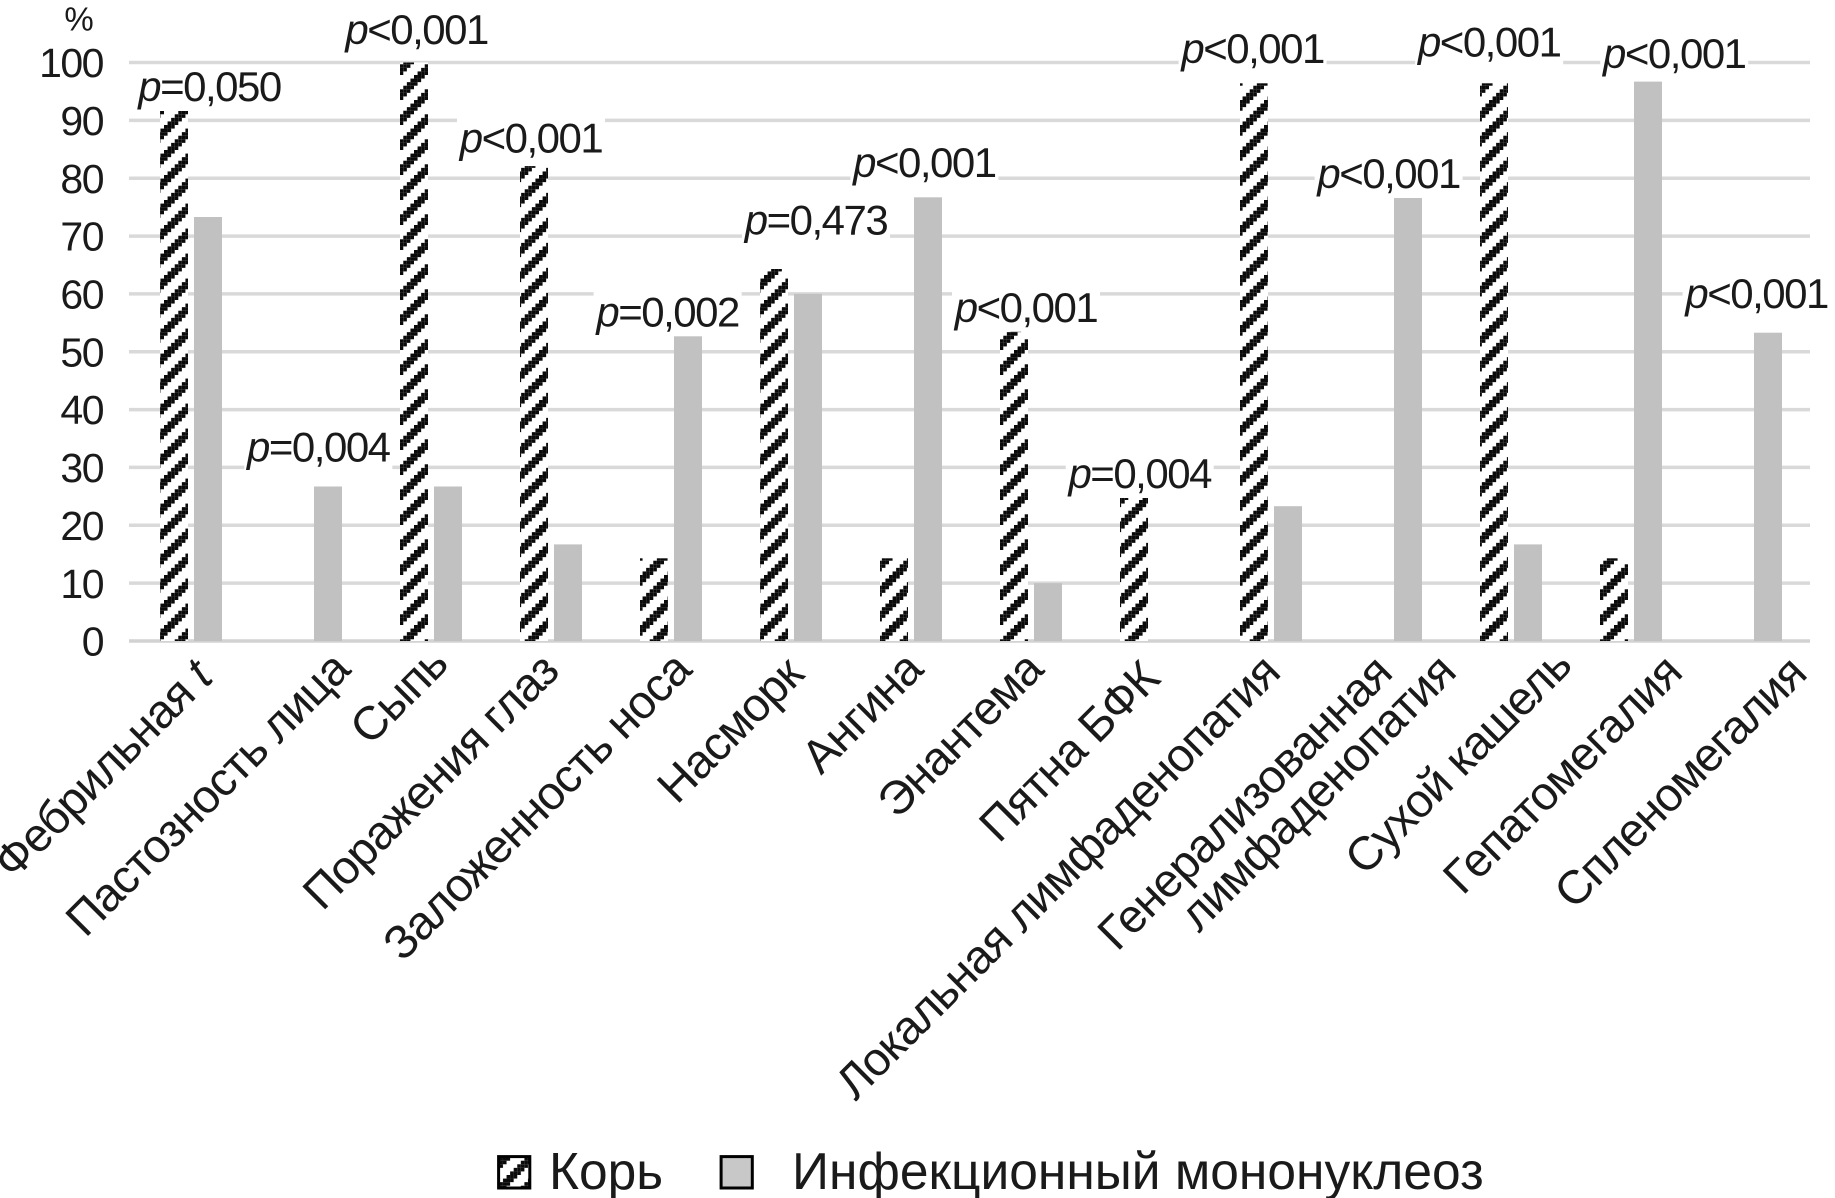 The width and height of the screenshot is (1835, 1198). Describe the element at coordinates (81, 468) in the screenshot. I see `svg-text: 30` at that location.